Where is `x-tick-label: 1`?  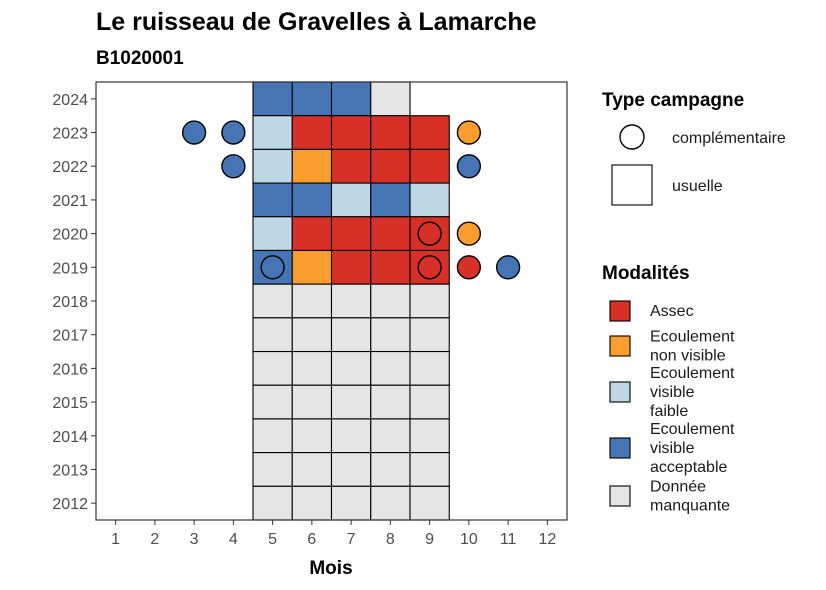 x-tick-label: 1 is located at coordinates (115, 539).